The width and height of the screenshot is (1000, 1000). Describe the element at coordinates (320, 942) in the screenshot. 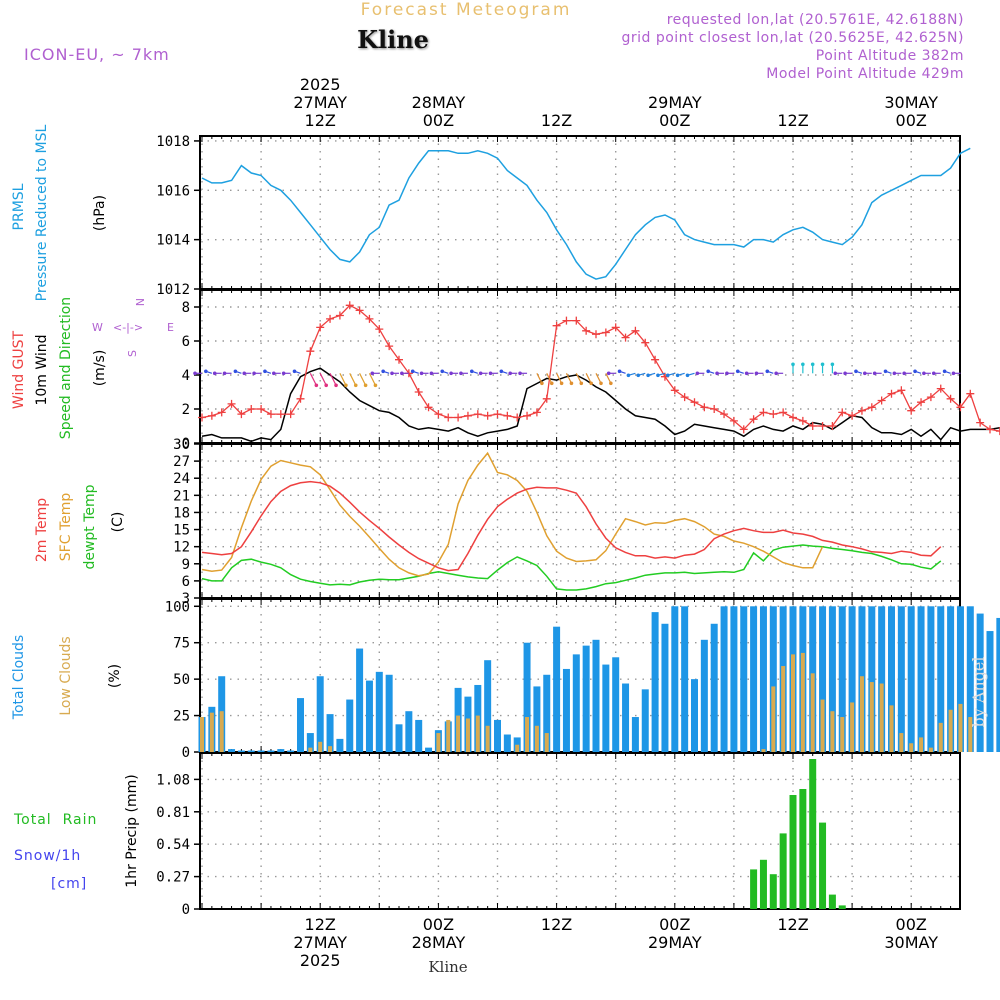

I see `bottom-time-label: 27MAY` at that location.